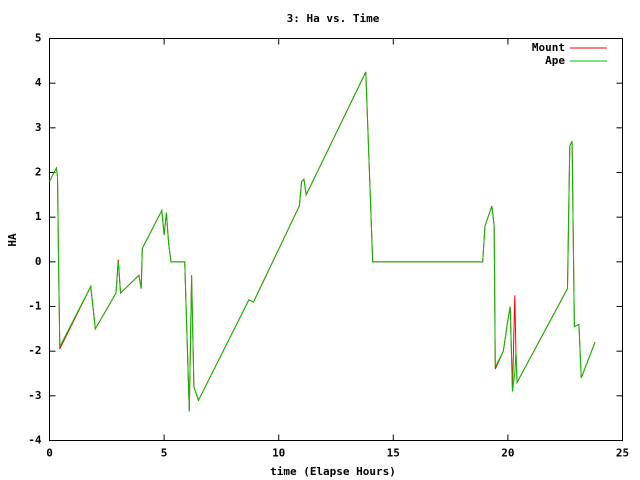 This screenshot has height=480, width=640. I want to click on x-tick-label: 5, so click(164, 453).